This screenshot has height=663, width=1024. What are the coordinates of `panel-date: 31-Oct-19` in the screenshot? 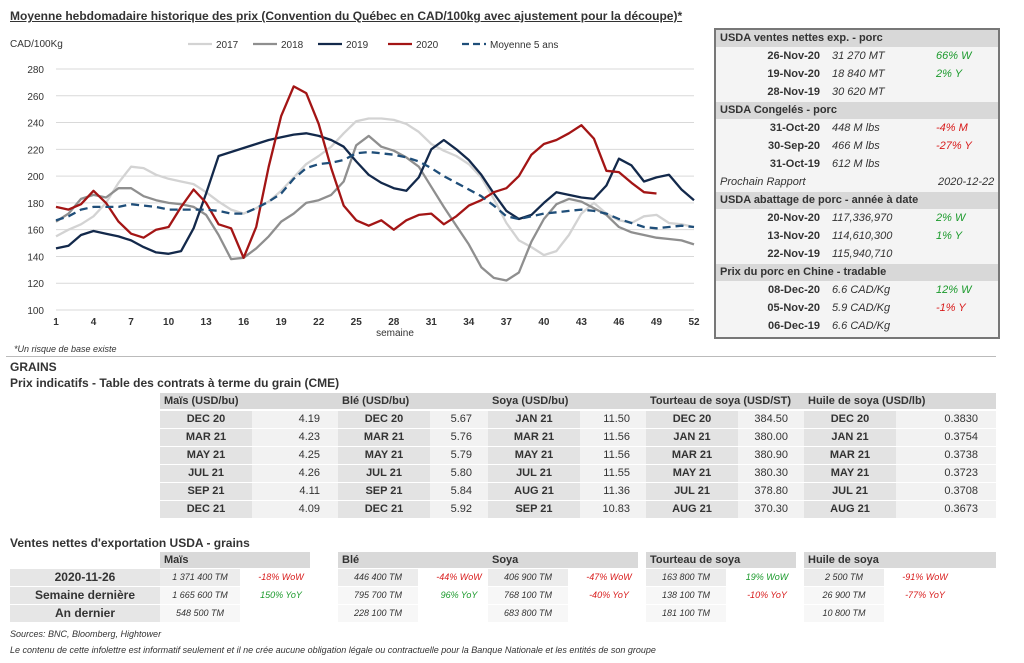 It's located at (794, 164).